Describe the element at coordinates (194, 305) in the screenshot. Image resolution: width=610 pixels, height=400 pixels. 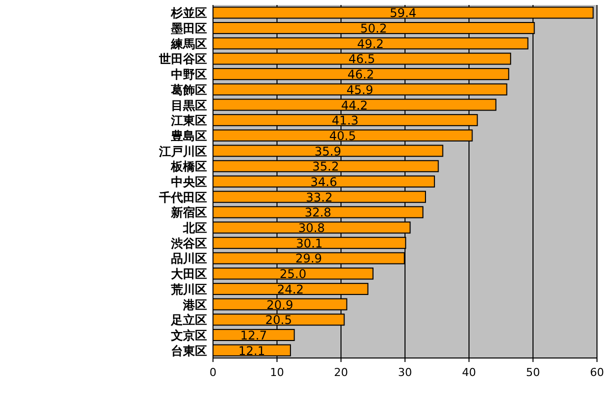
I see `y-tick-label: 港区` at that location.